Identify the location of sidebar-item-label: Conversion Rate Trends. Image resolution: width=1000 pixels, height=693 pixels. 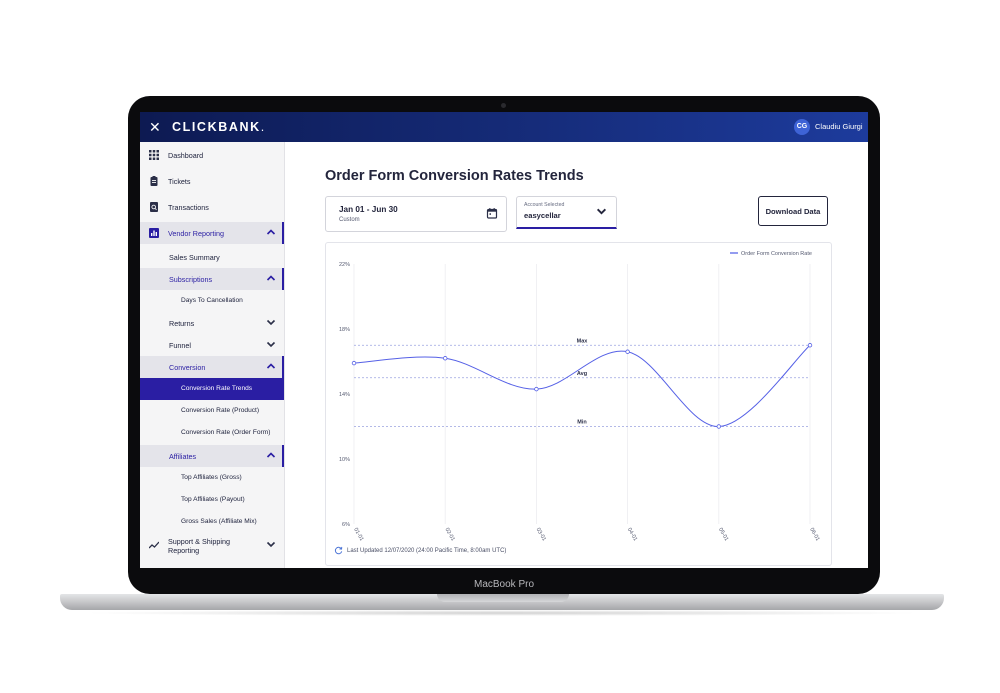
(217, 388).